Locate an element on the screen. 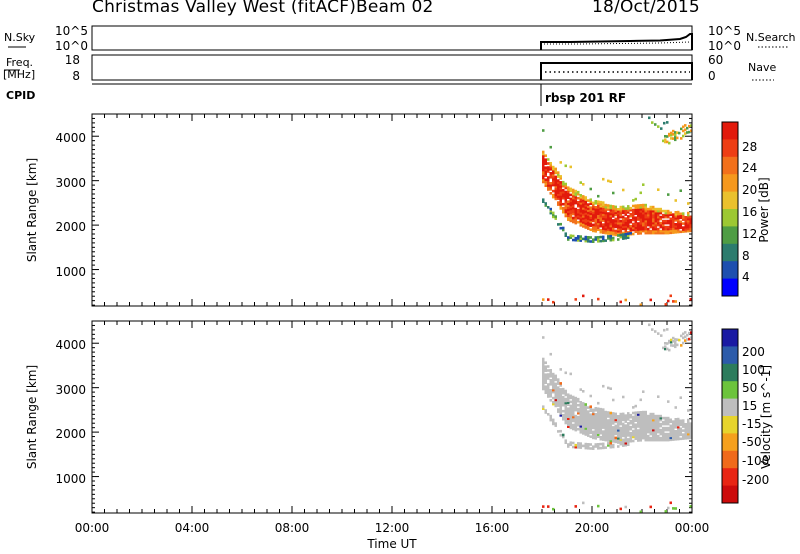  noise-search-trace is located at coordinates (616, 43).